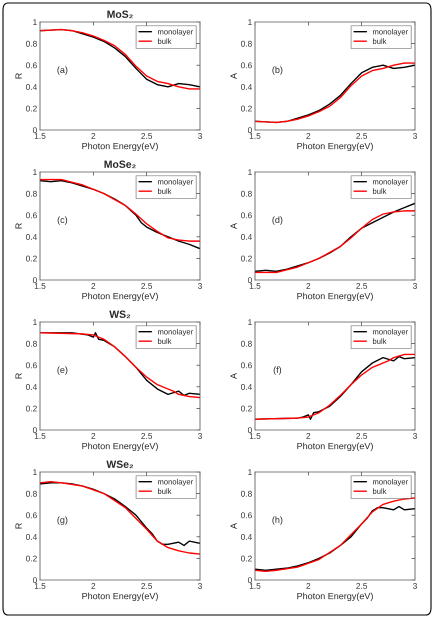  I want to click on chart-title: MoS₂, so click(120, 14).